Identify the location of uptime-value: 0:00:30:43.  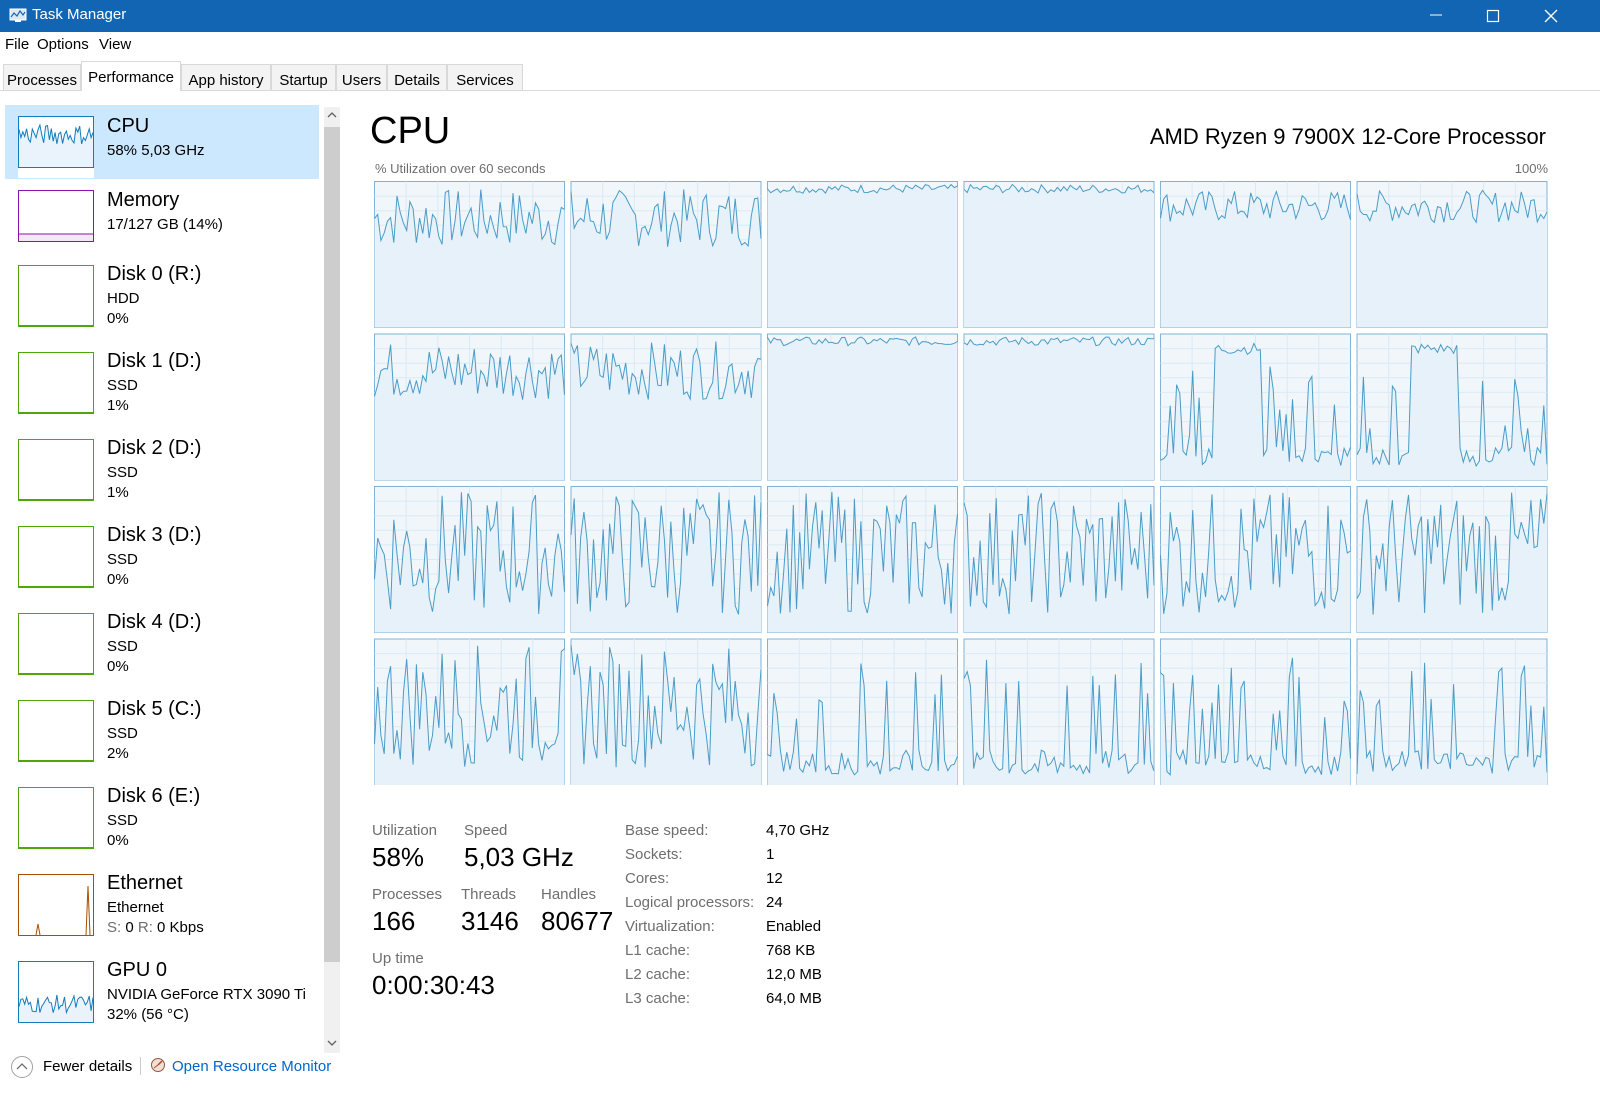
(433, 985).